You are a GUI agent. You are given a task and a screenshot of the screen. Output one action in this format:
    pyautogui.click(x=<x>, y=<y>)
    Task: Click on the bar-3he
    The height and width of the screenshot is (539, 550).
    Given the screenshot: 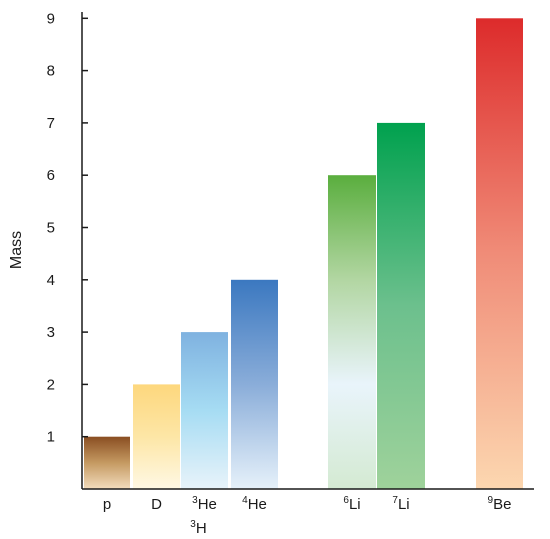 What is the action you would take?
    pyautogui.click(x=204, y=410)
    